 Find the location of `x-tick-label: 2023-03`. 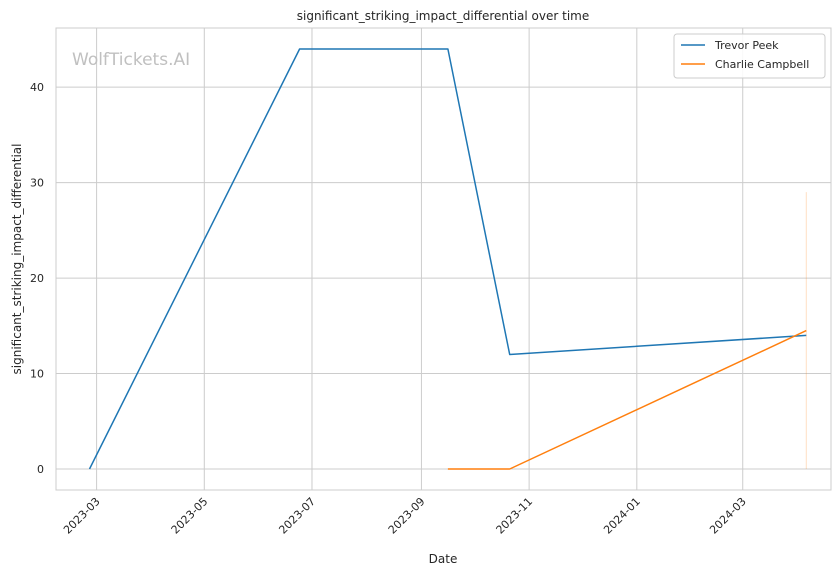

x-tick-label: 2023-03 is located at coordinates (82, 516).